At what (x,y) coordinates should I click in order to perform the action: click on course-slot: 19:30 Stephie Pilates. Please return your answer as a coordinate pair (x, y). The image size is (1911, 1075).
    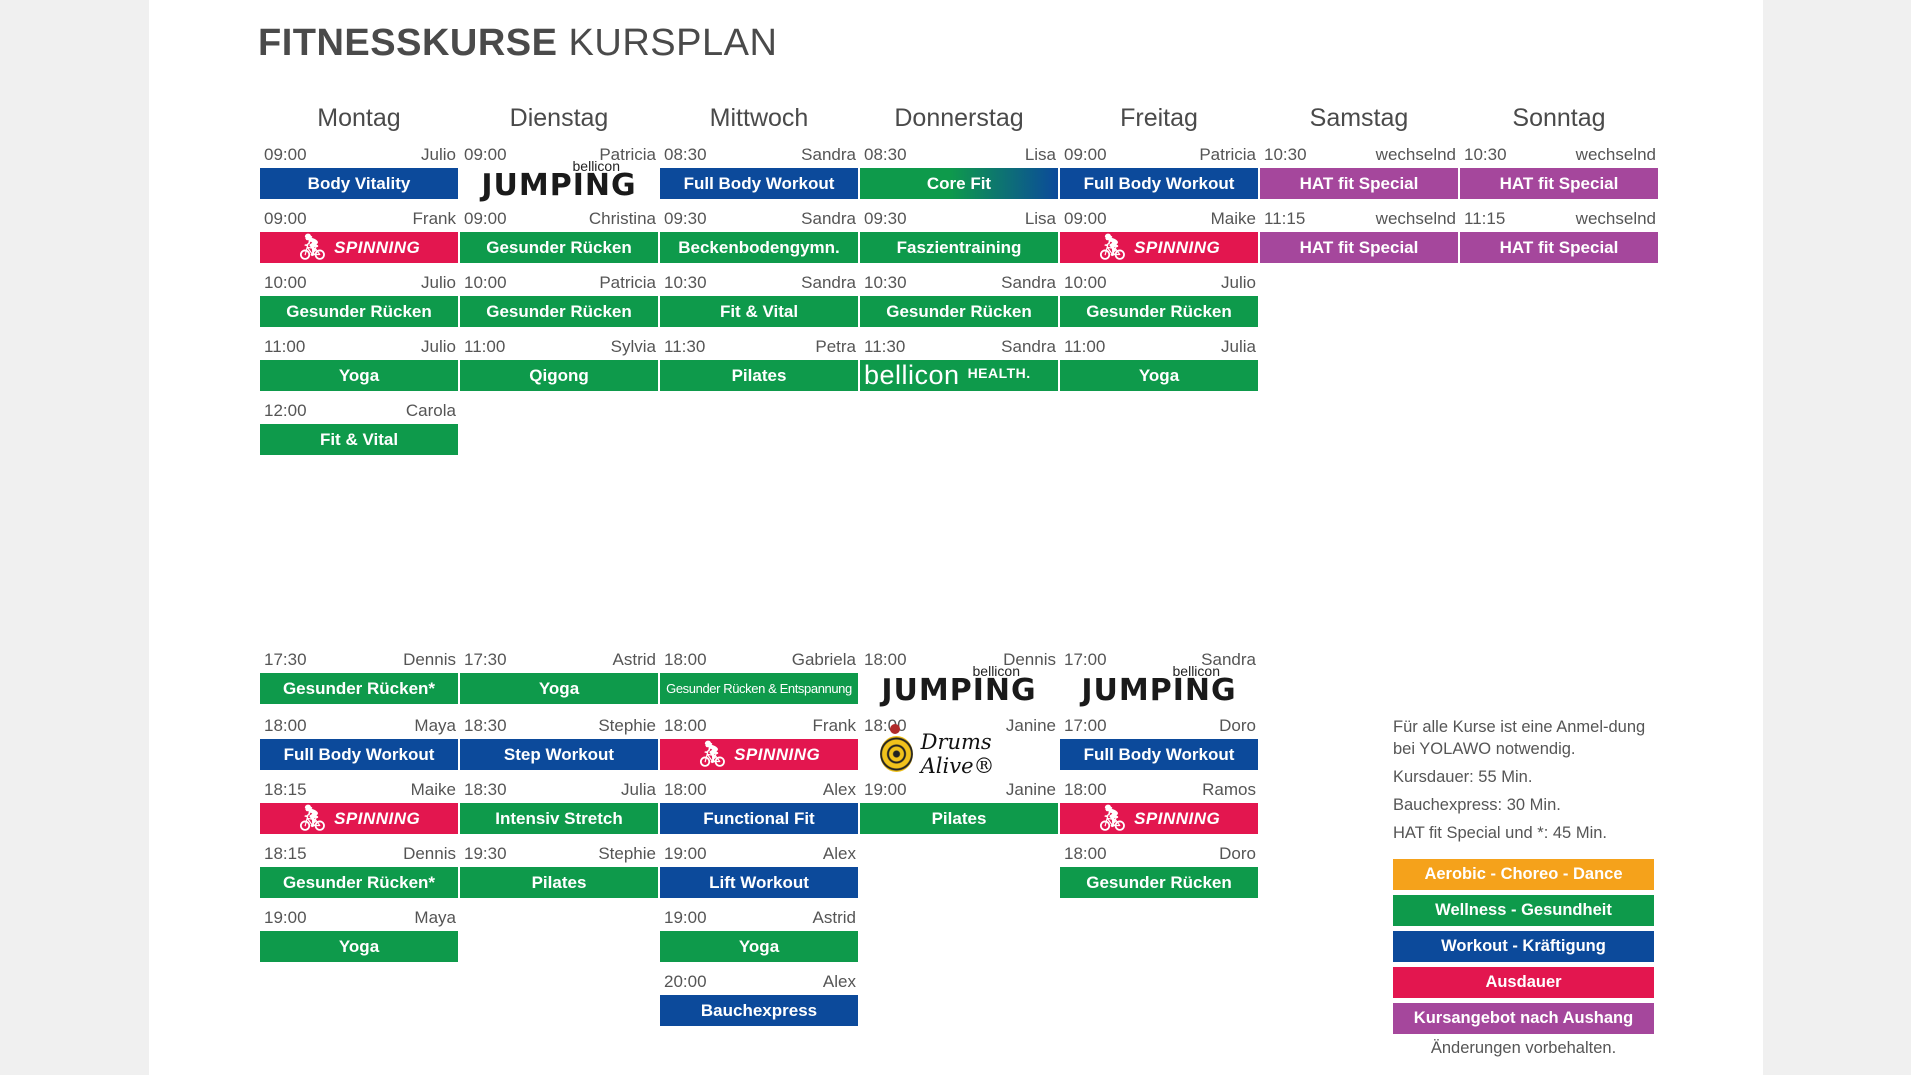
    Looking at the image, I should click on (559, 872).